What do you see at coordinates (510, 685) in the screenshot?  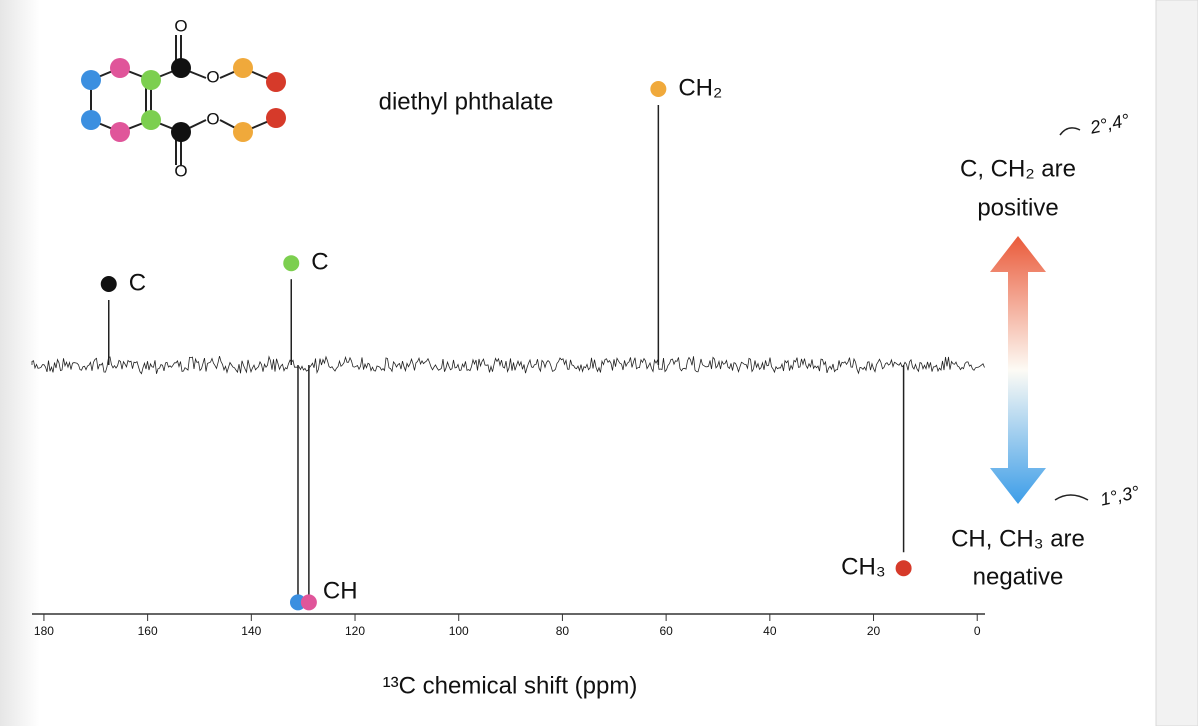 I see `x-axis-label: ¹³C chemical shift (ppm)` at bounding box center [510, 685].